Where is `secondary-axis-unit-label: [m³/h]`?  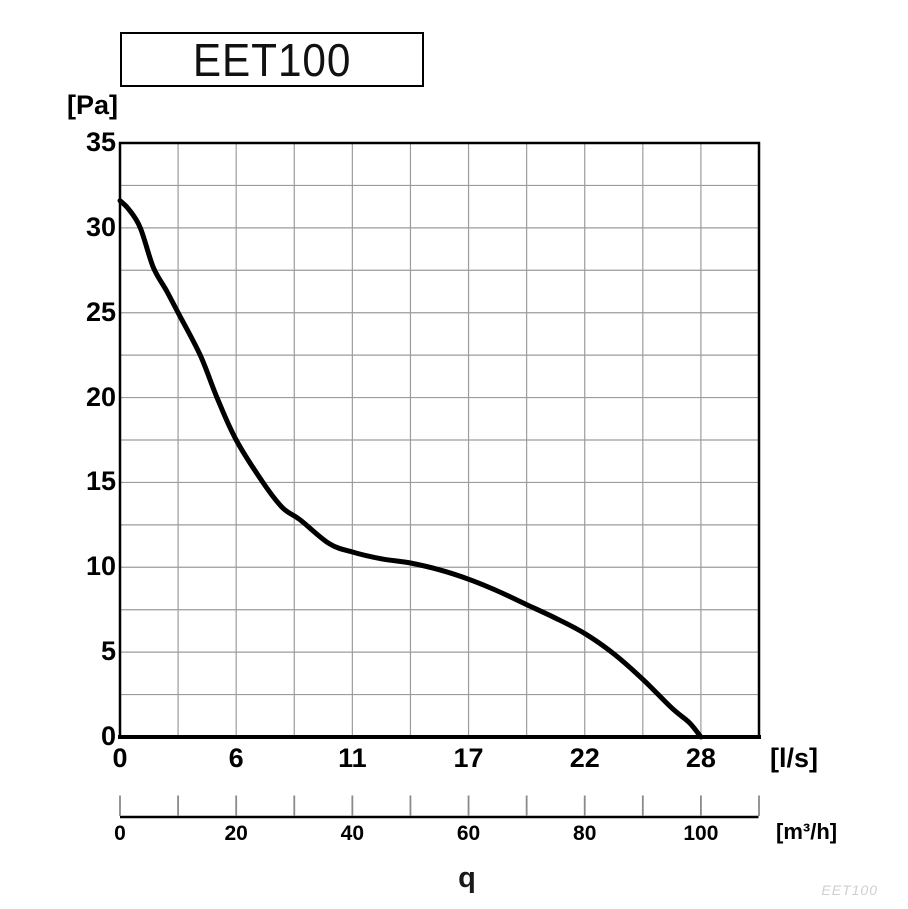 secondary-axis-unit-label: [m³/h] is located at coordinates (807, 831).